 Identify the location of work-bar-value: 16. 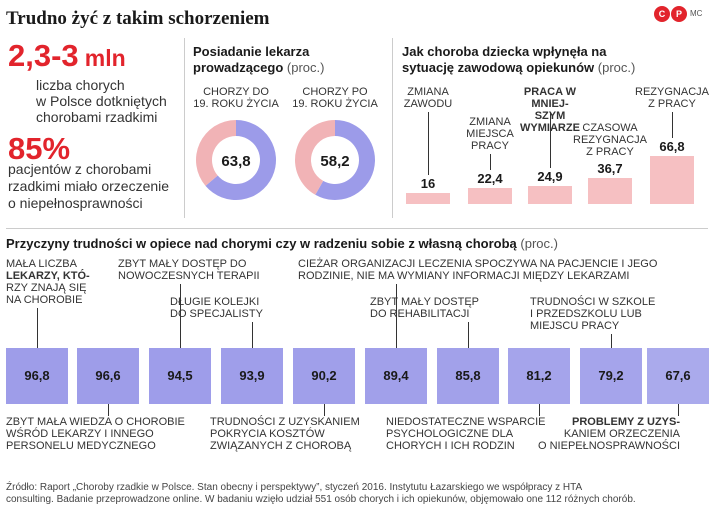
(428, 183).